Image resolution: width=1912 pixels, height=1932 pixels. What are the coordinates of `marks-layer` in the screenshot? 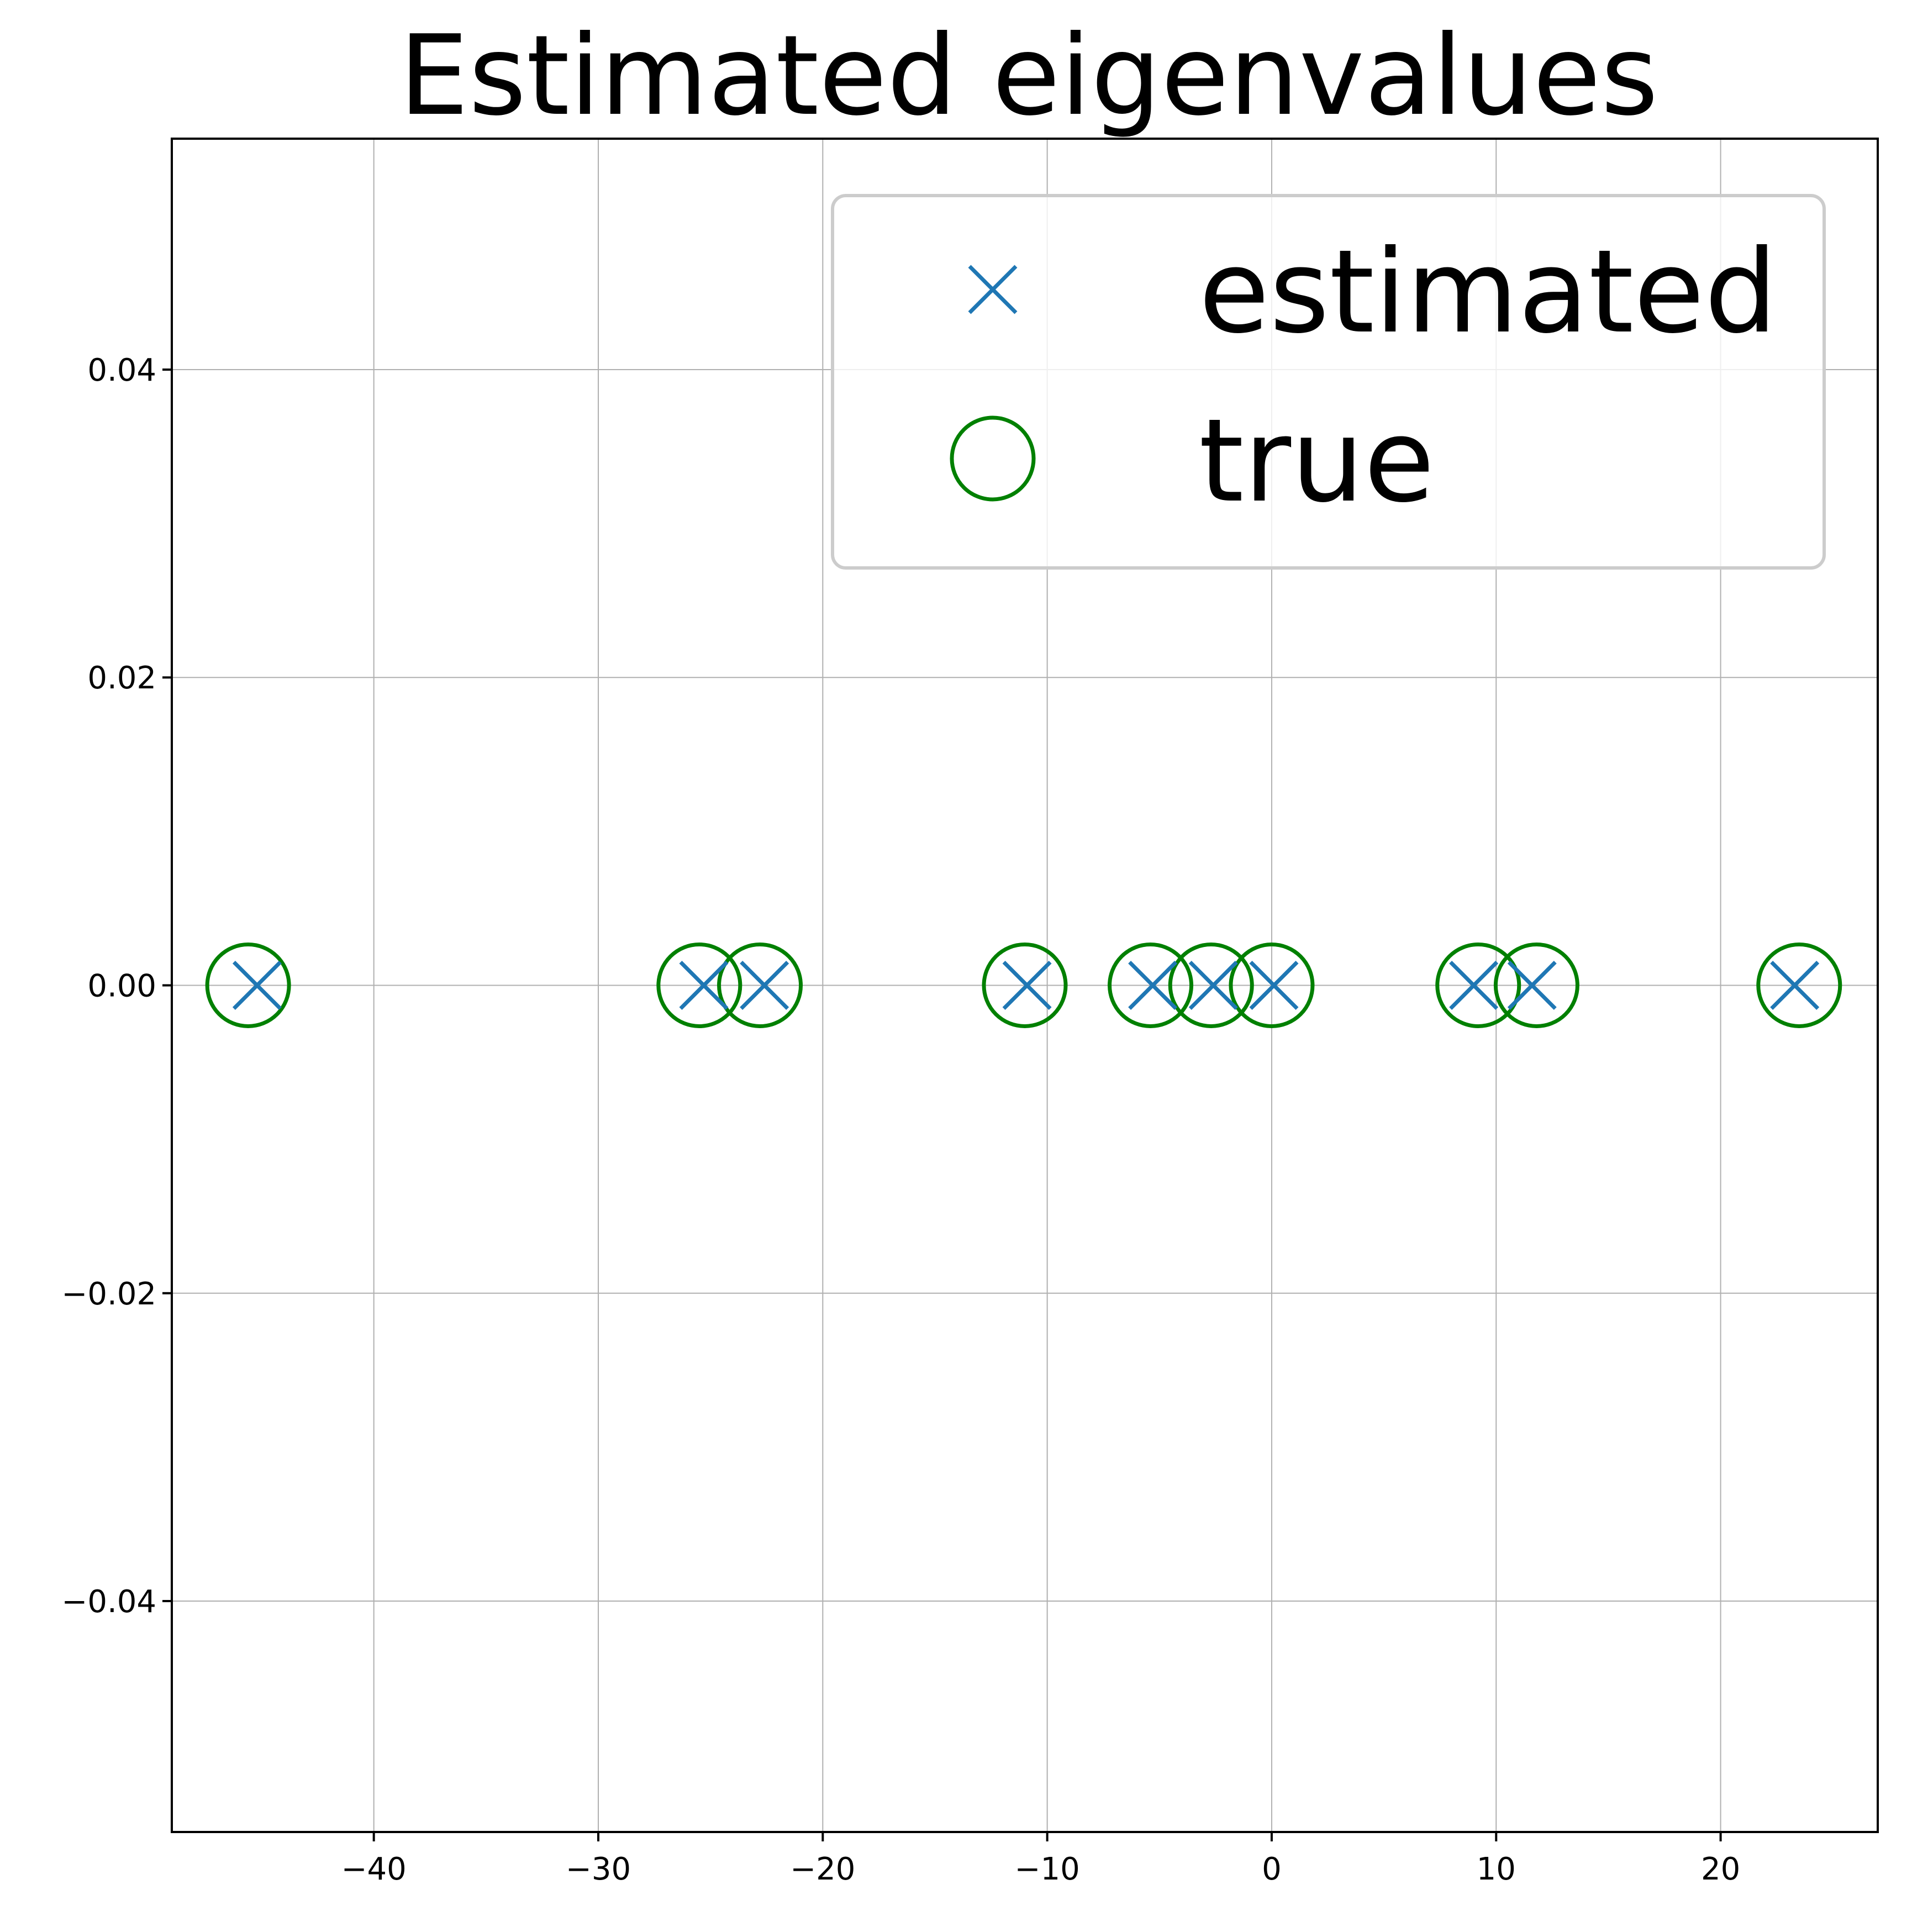 It's located at (1023, 986).